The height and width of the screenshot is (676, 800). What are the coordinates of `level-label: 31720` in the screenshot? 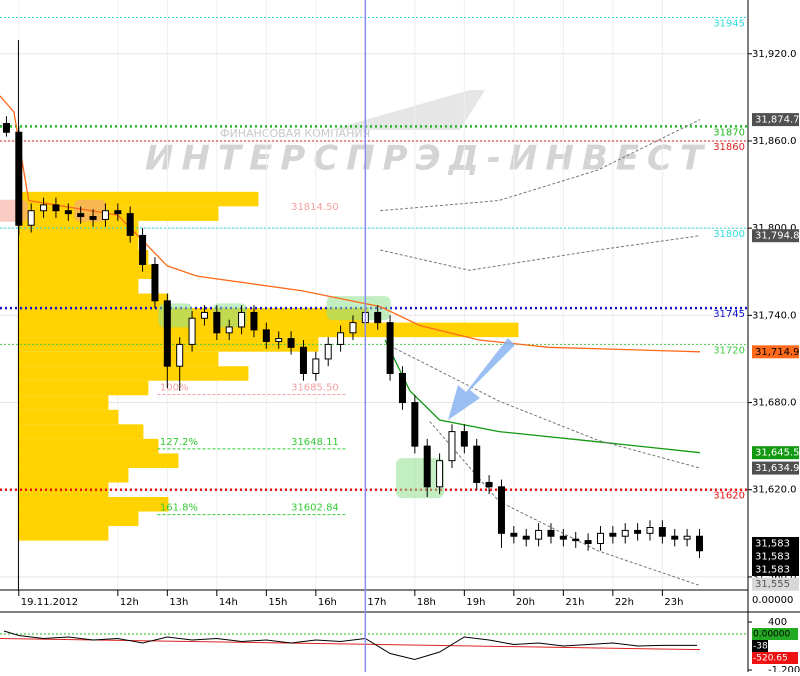 It's located at (729, 350).